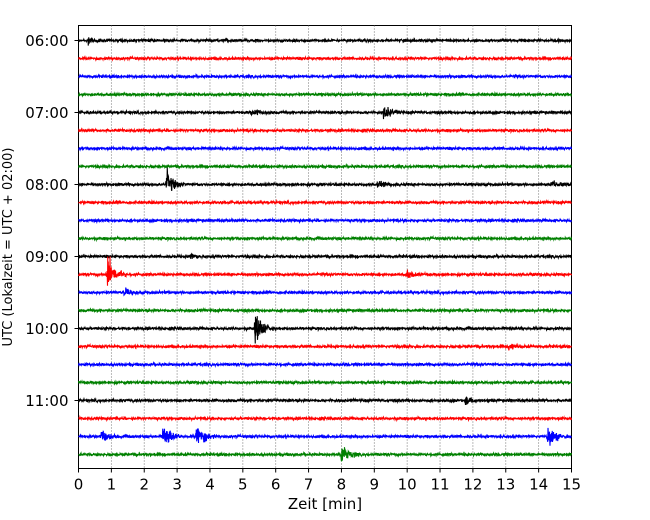 This screenshot has width=650, height=520. What do you see at coordinates (571, 485) in the screenshot?
I see `x-tick-label: 15` at bounding box center [571, 485].